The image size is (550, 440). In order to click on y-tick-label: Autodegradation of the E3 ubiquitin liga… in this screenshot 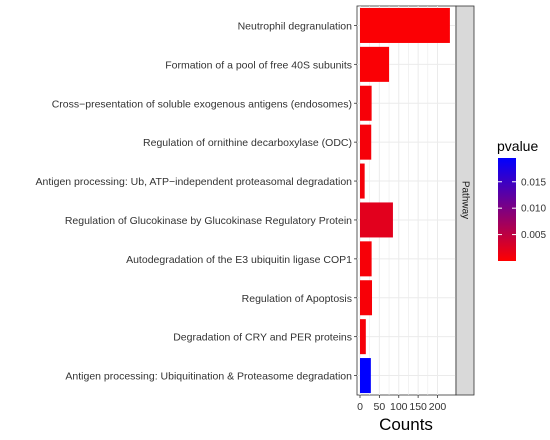, I will do `click(239, 260)`.